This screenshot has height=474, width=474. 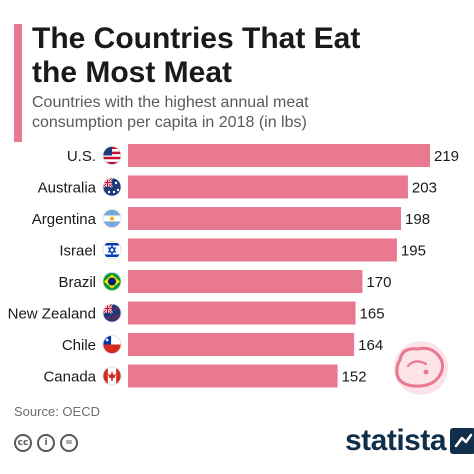 What do you see at coordinates (112, 313) in the screenshot?
I see `new-zealand-flag-icon` at bounding box center [112, 313].